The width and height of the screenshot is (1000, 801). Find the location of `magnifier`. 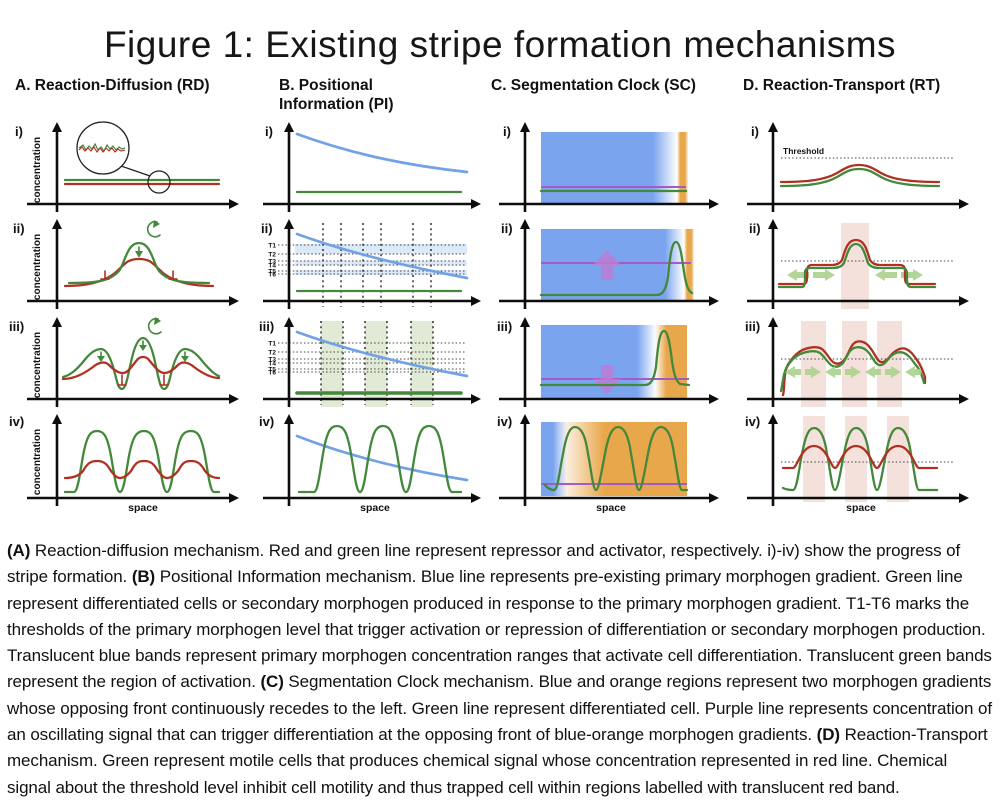

magnifier is located at coordinates (123, 157).